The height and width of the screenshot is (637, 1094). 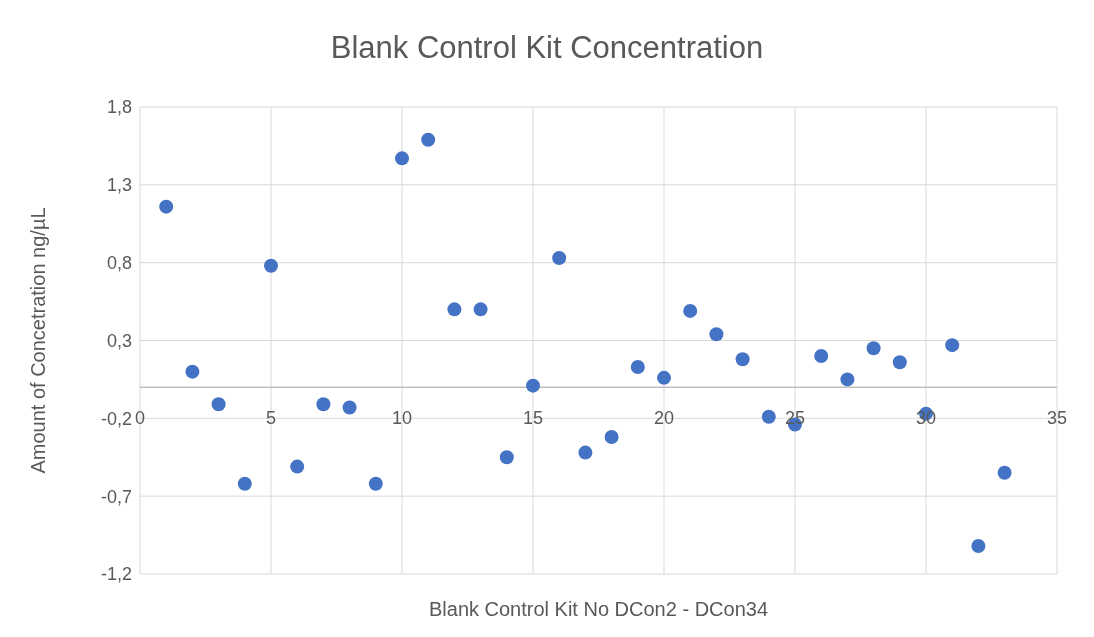 What do you see at coordinates (664, 418) in the screenshot?
I see `x-tick-label: 20` at bounding box center [664, 418].